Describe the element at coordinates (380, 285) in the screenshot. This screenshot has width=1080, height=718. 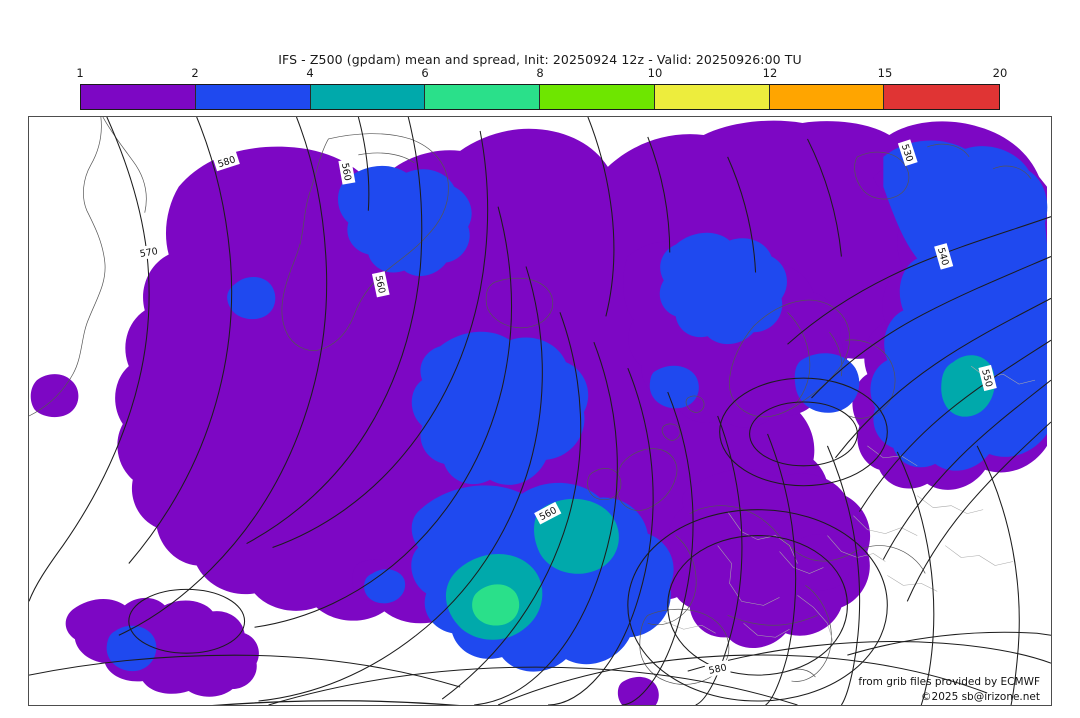
I see `contour-label-560b: 560` at that location.